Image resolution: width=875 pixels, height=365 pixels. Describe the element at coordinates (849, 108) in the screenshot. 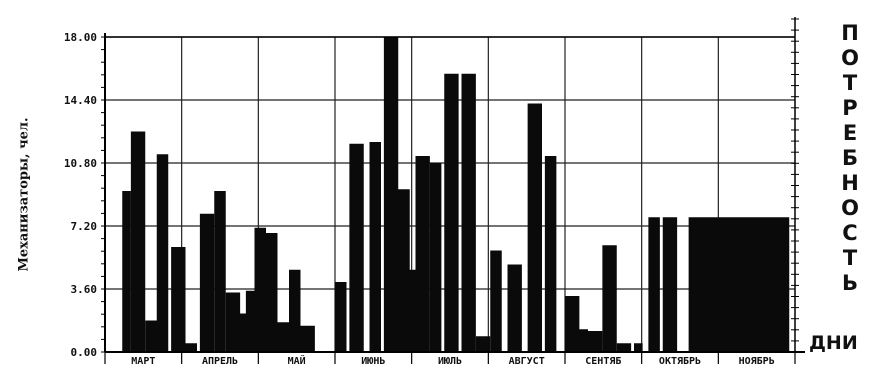

I see `right-label-letter: Р` at that location.